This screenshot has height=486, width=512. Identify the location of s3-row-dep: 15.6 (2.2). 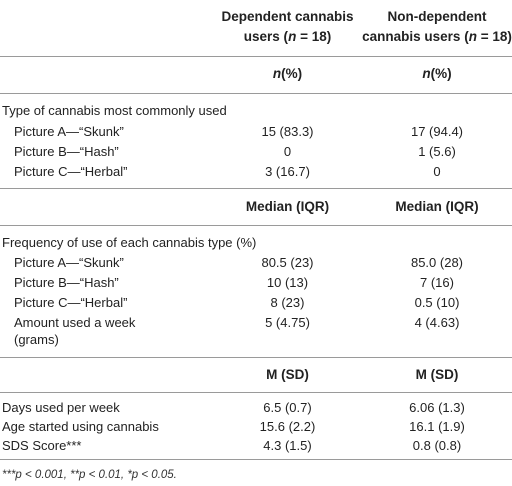
(287, 426).